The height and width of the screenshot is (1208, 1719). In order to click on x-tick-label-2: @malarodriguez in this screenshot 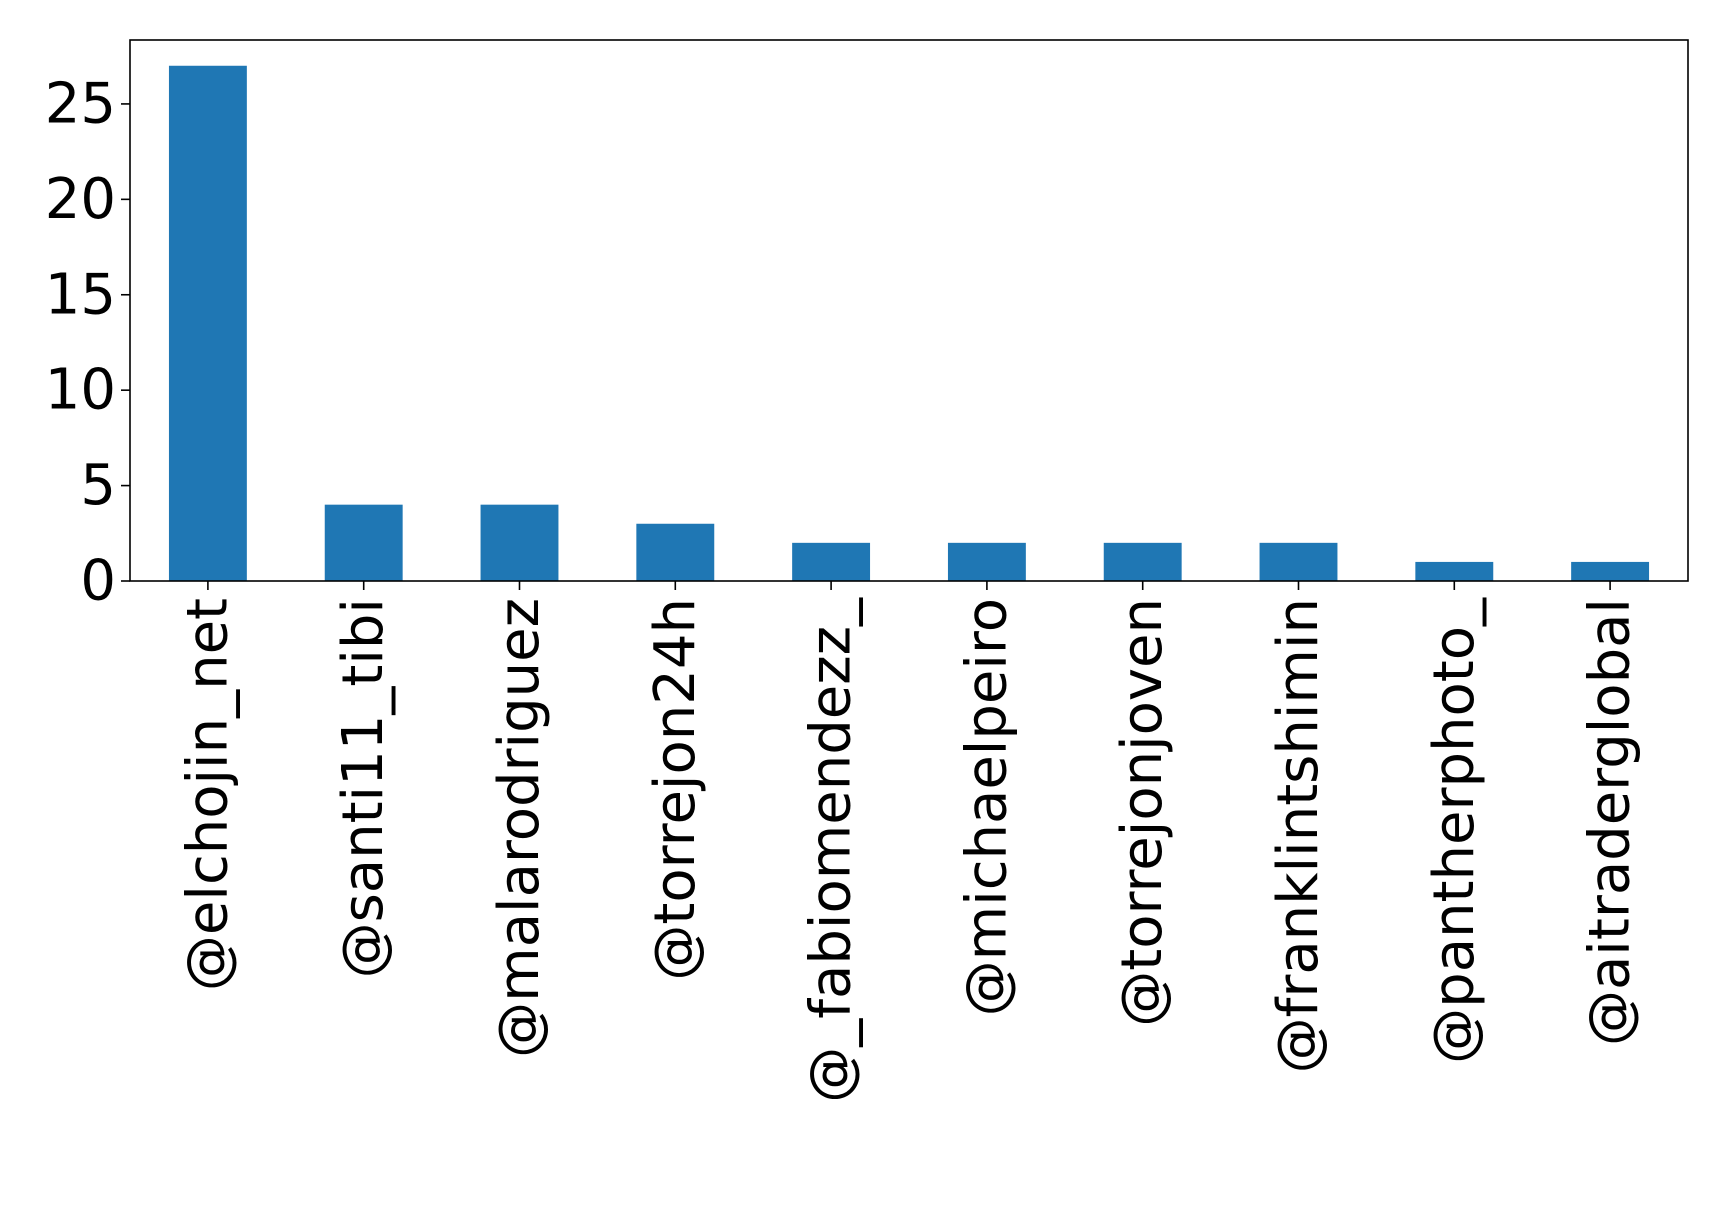, I will do `click(519, 828)`.